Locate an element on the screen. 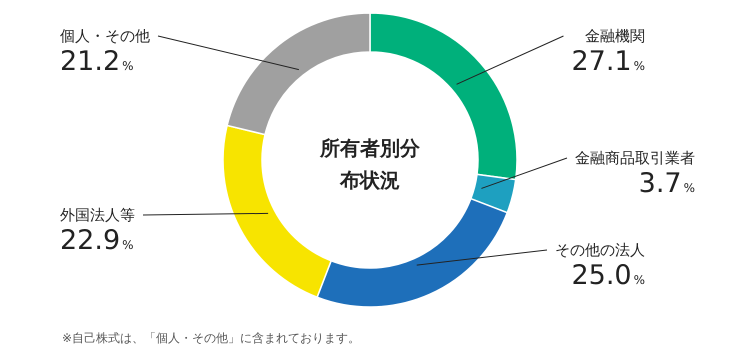  data-label: 25.0% is located at coordinates (607, 275).